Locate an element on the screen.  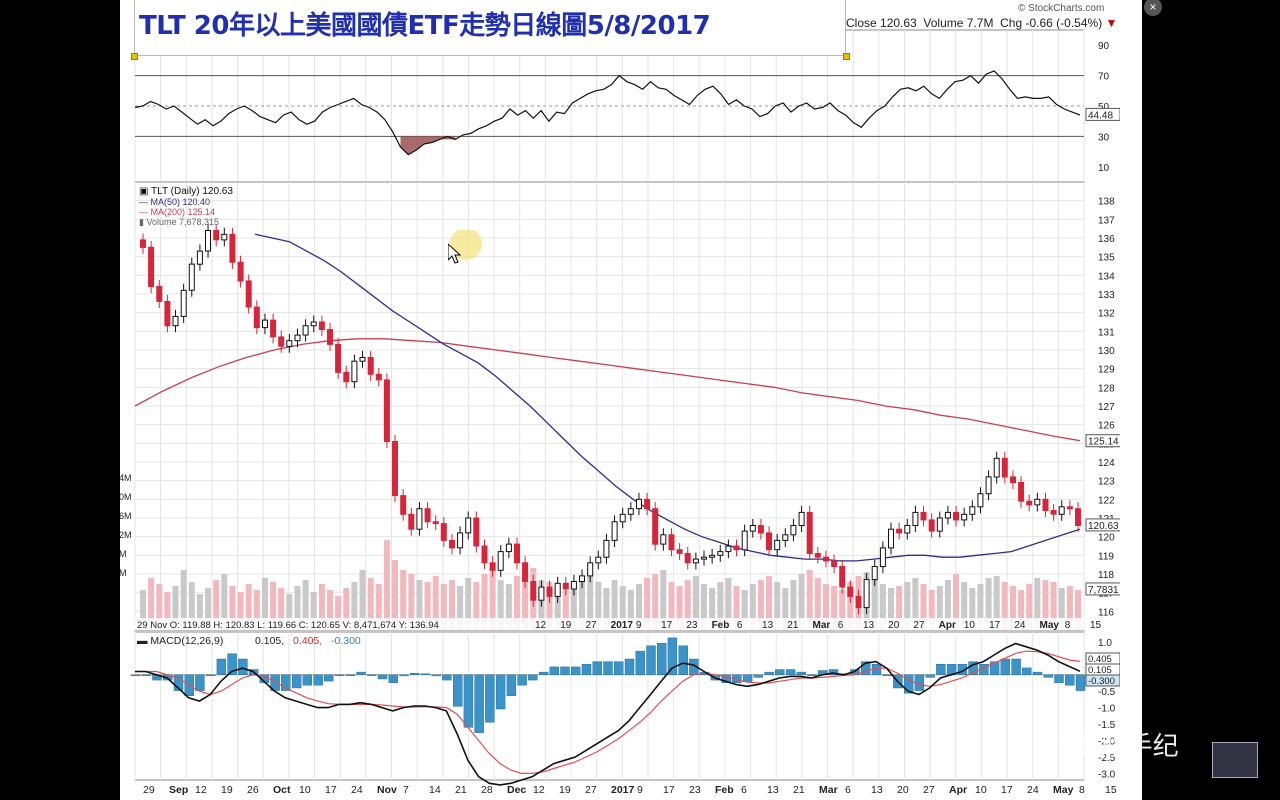
rsi-last-box is located at coordinates (1102, 114).